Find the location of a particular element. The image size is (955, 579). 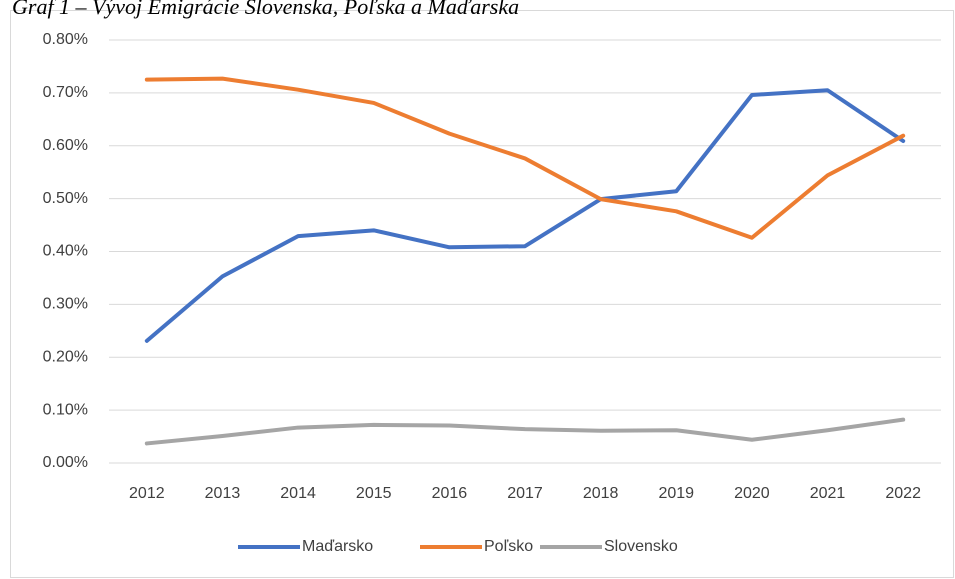

y-tick-label: 0.10% is located at coordinates (65, 409).